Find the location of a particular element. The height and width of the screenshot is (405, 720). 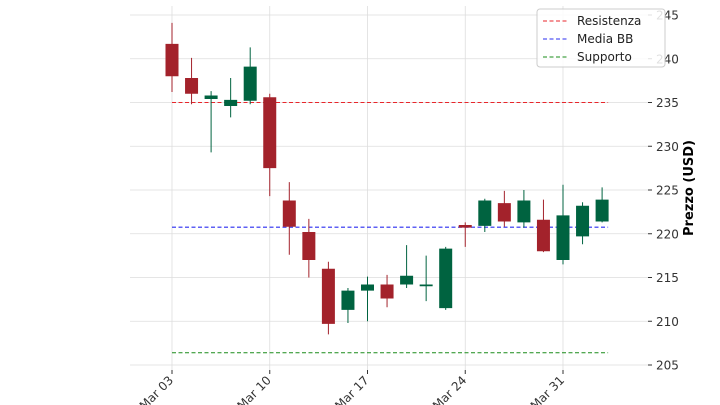

legend-item: Supporto is located at coordinates (587, 57).